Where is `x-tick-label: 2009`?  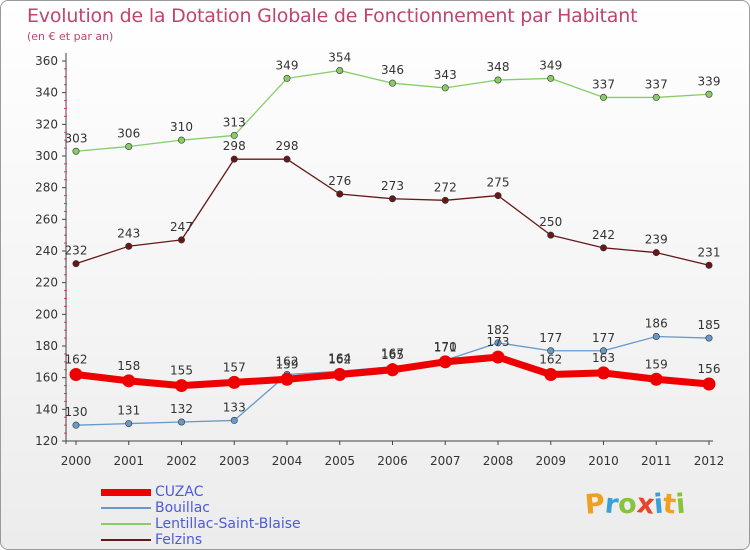 x-tick-label: 2009 is located at coordinates (550, 461).